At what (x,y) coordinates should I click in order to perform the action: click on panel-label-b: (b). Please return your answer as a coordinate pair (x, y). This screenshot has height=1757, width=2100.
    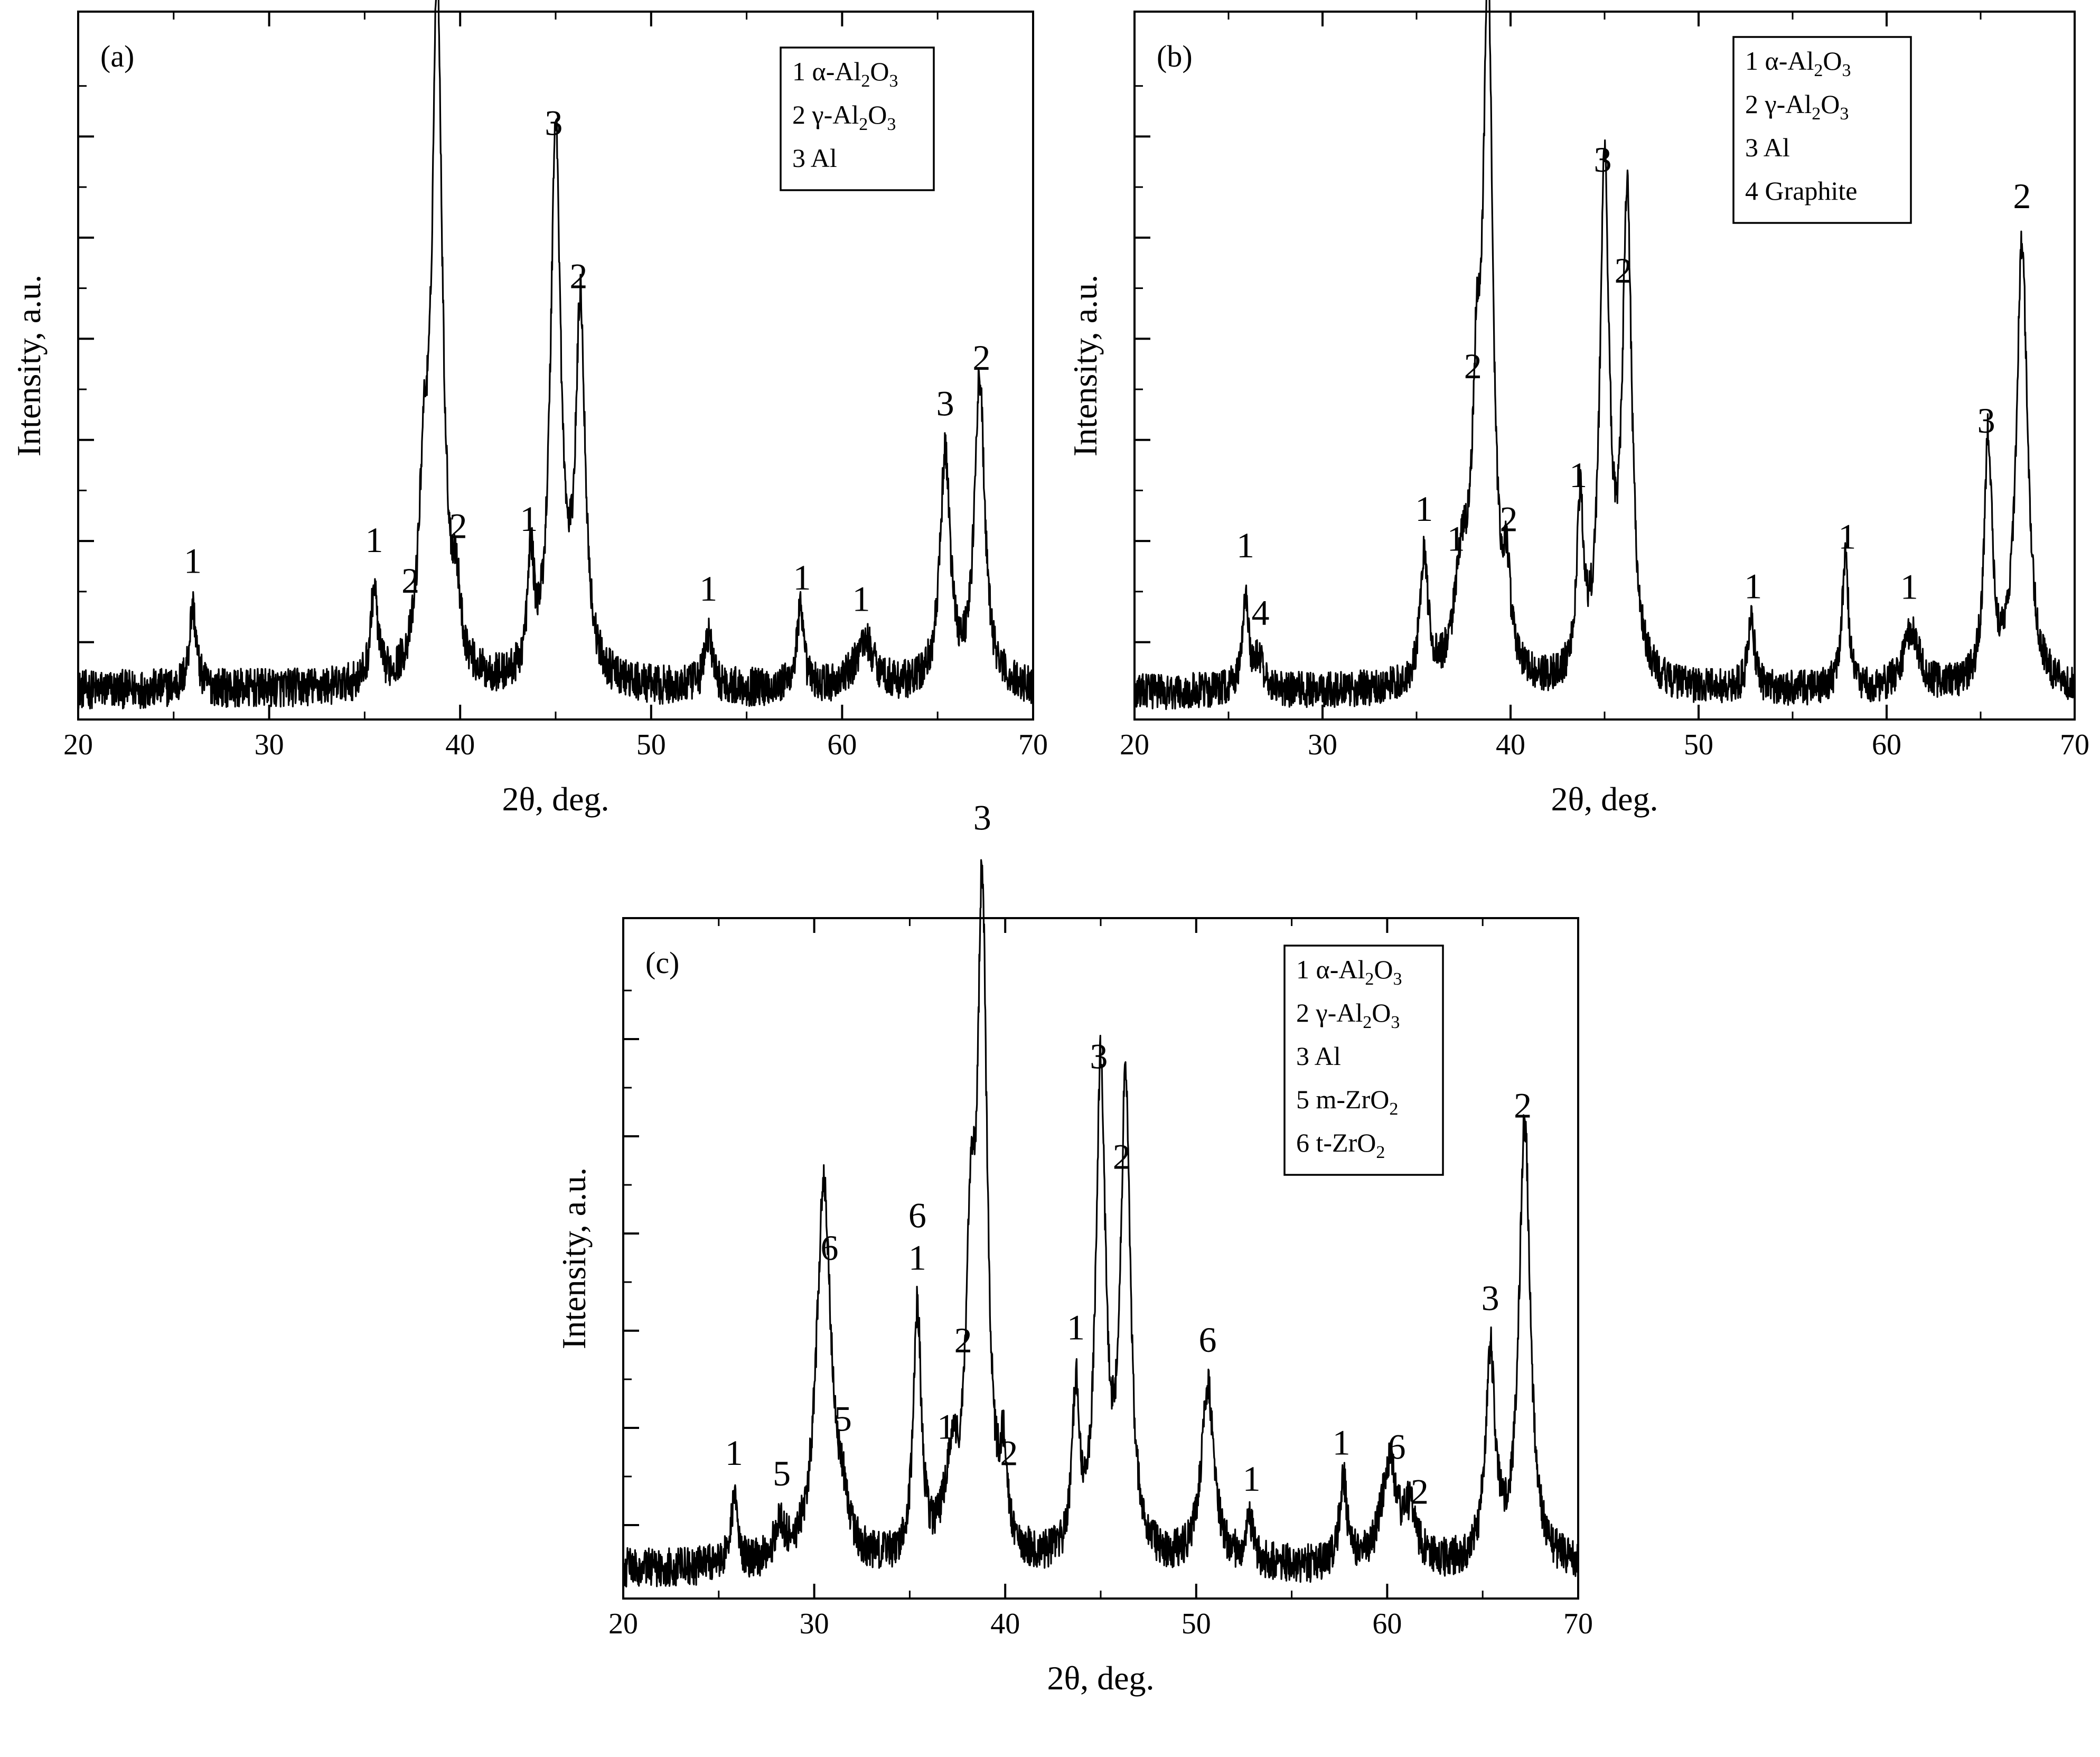
    Looking at the image, I should click on (1175, 56).